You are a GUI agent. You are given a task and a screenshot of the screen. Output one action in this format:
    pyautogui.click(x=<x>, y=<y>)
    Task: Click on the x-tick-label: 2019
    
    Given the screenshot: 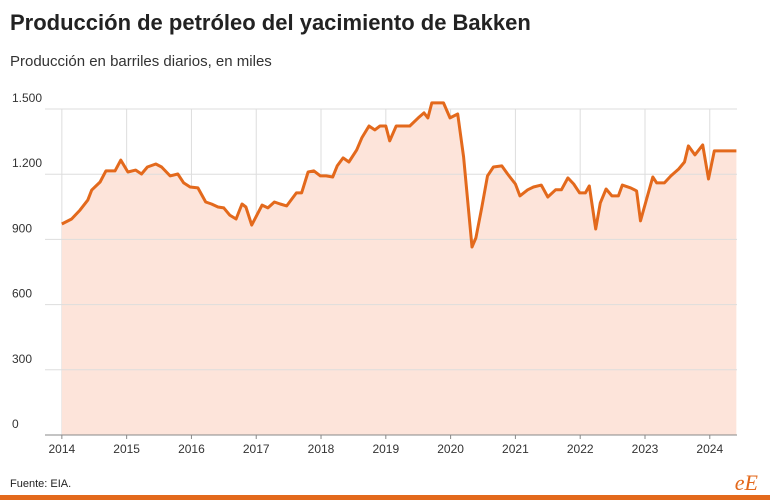 What is the action you would take?
    pyautogui.click(x=385, y=449)
    